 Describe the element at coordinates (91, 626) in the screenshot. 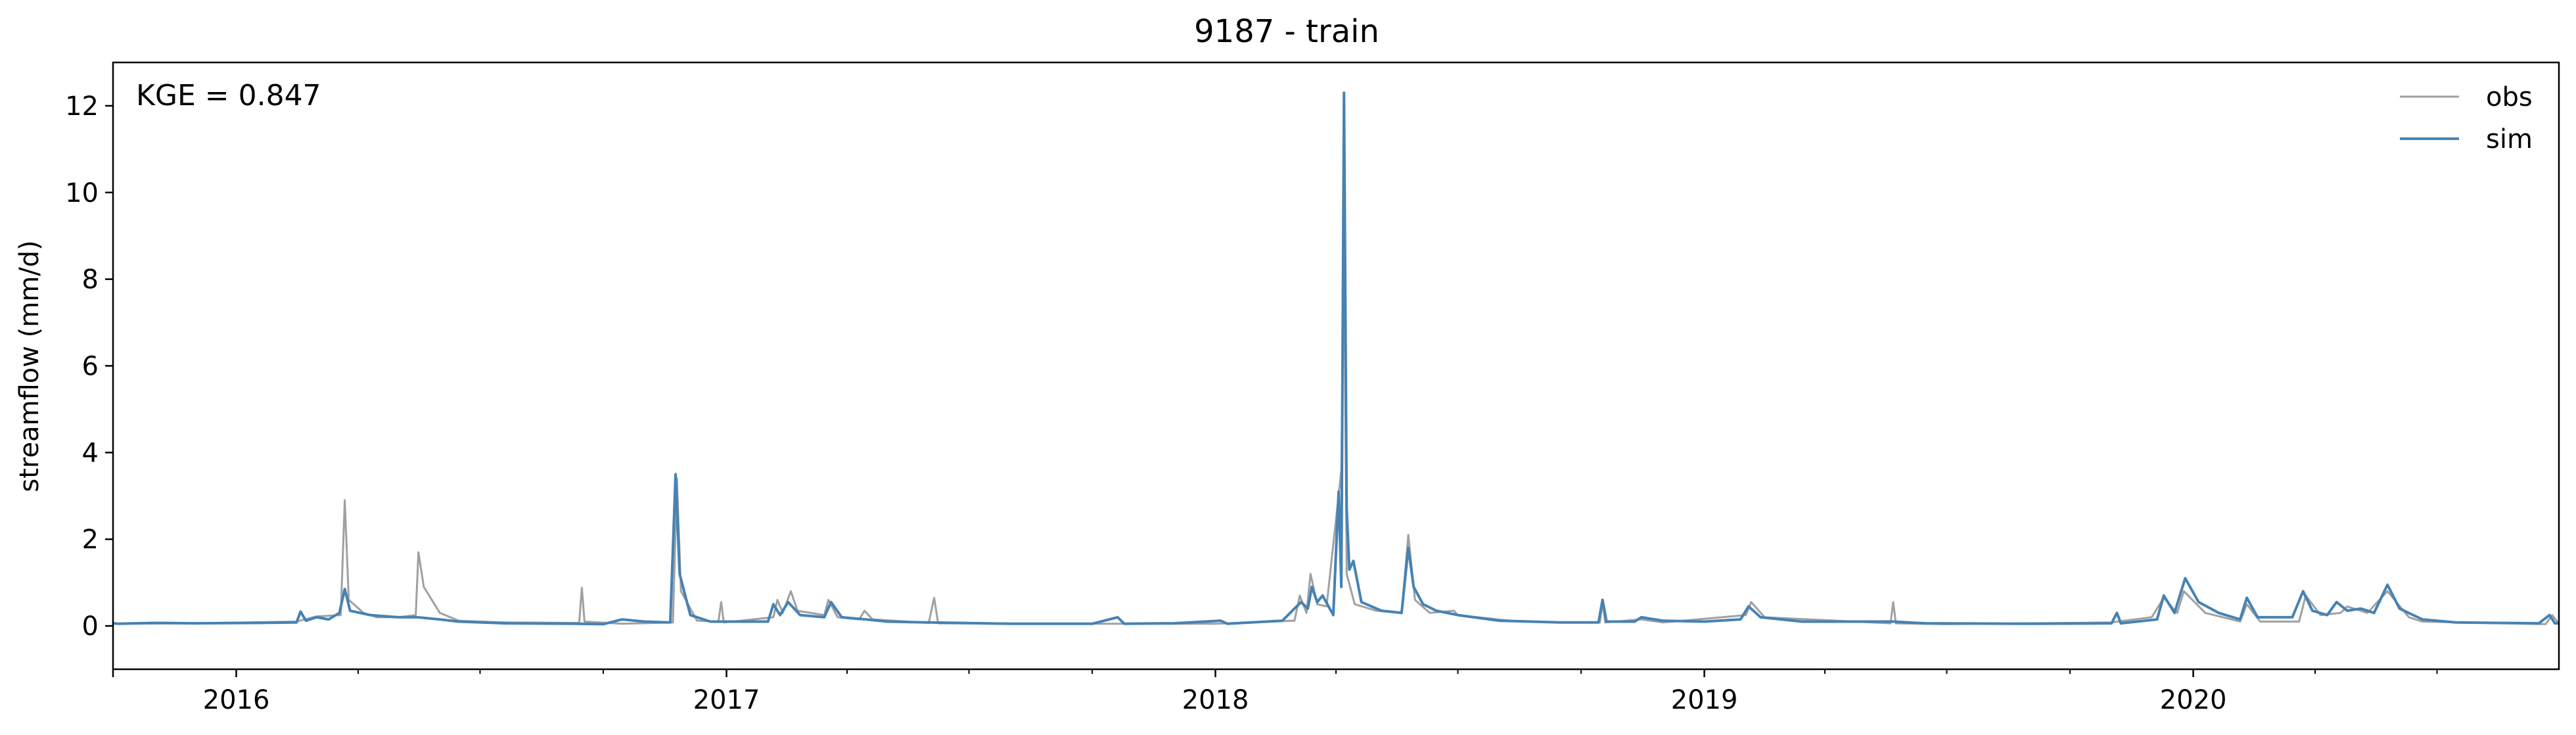

I see `y-tick-label: 0` at that location.